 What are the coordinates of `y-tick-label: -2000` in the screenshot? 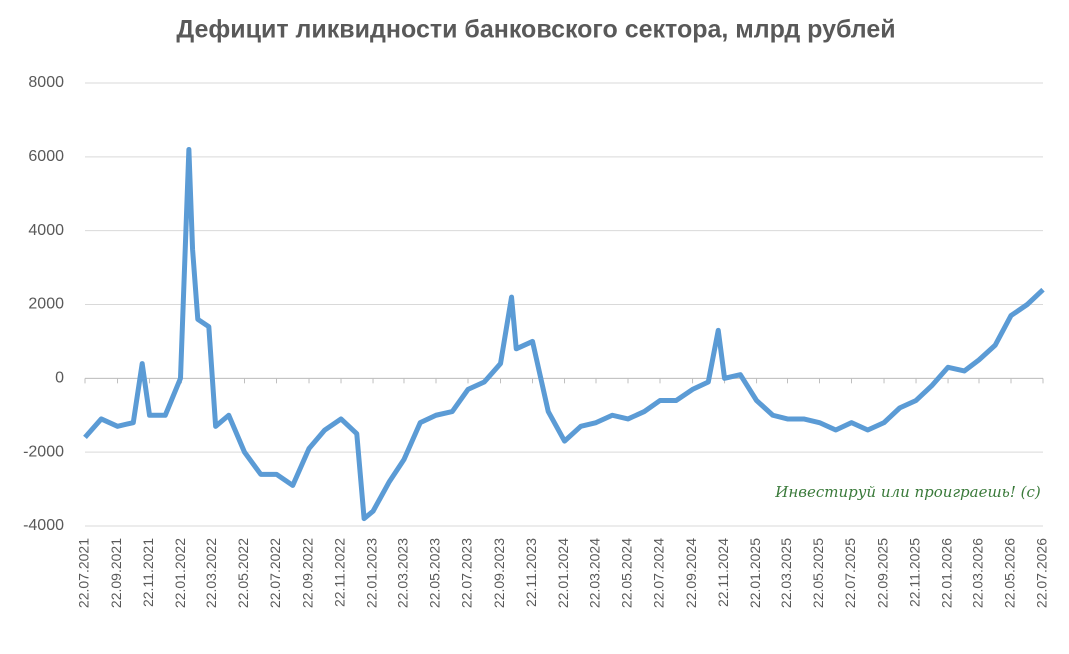 It's located at (43, 451).